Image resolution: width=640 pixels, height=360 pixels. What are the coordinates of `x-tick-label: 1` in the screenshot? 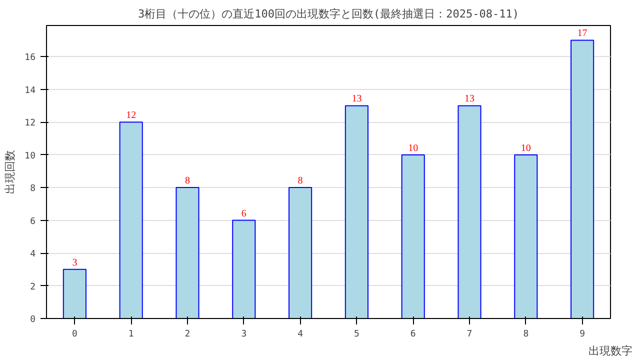 It's located at (131, 335).